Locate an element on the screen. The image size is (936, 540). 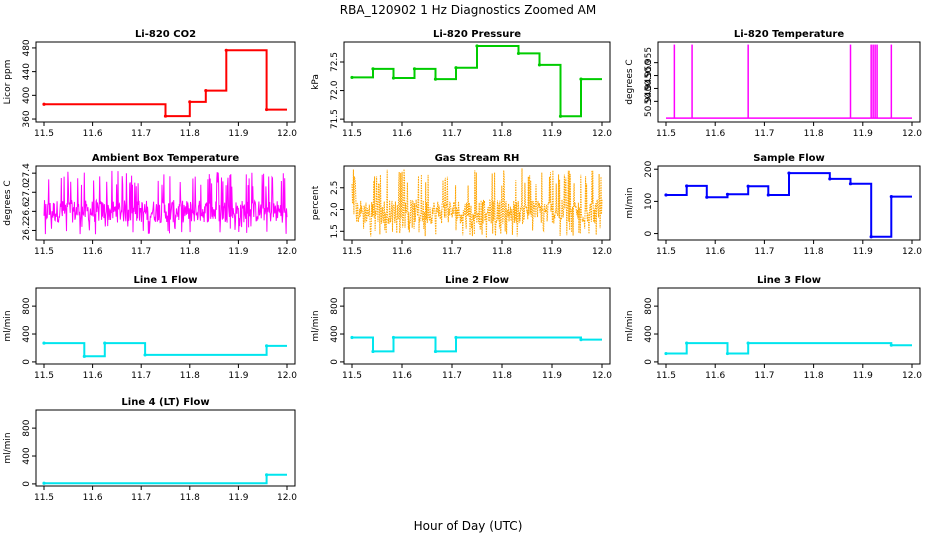
y-tick-label: 50.945 is located at coordinates (649, 89).